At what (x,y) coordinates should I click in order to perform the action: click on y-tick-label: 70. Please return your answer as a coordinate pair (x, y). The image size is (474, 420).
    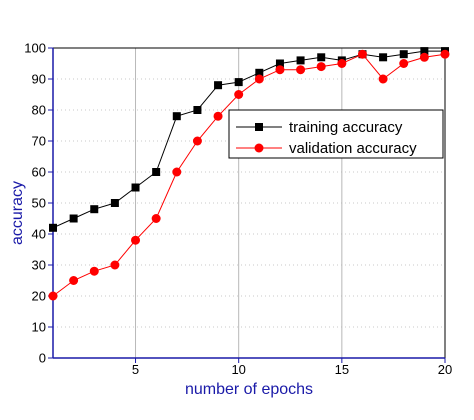
    Looking at the image, I should click on (39, 141).